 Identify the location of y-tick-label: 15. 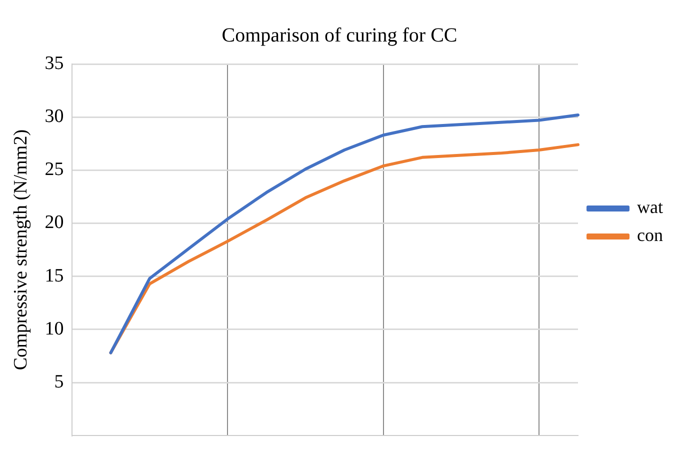
(54, 275).